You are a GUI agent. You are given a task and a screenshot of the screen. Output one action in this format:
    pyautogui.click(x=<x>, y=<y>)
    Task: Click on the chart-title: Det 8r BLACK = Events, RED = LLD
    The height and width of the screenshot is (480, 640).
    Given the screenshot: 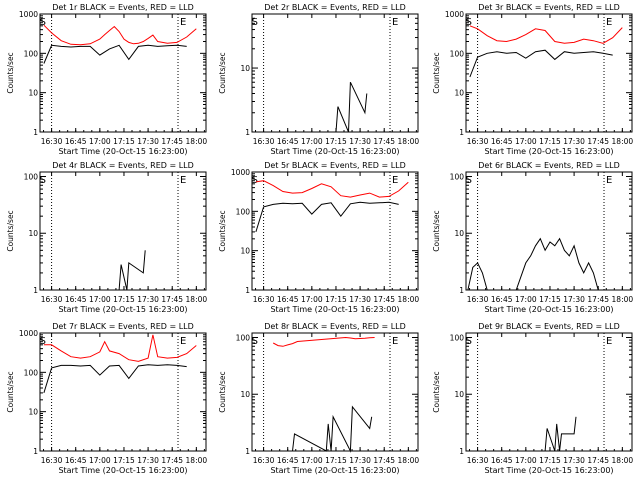 What is the action you would take?
    pyautogui.click(x=335, y=326)
    